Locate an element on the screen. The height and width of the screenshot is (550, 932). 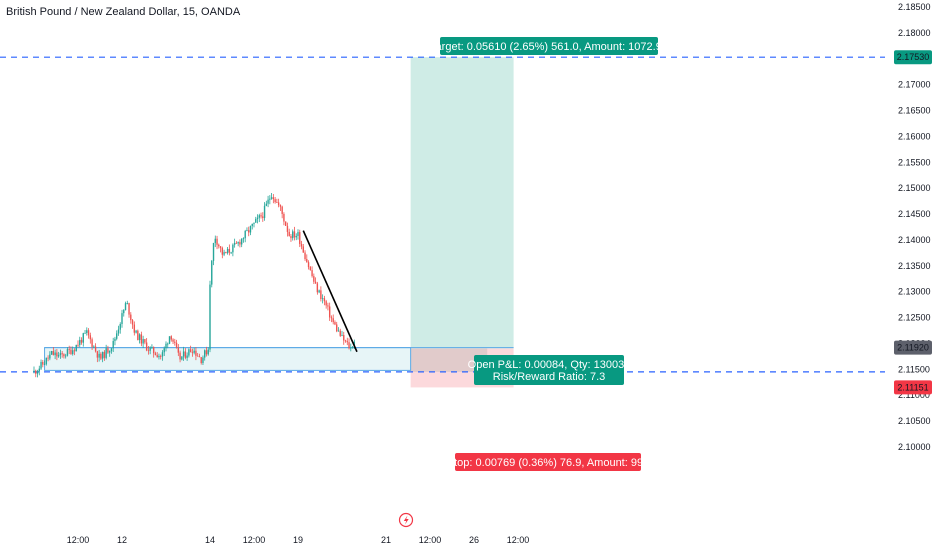
target-label-box is located at coordinates (549, 46).